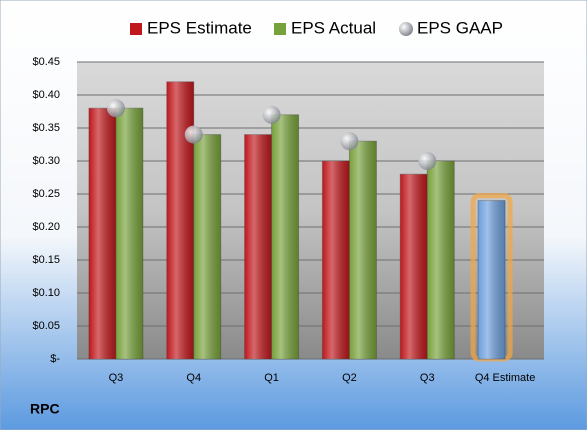 This screenshot has height=430, width=587. What do you see at coordinates (46, 227) in the screenshot?
I see `y-tick-label: $0.20` at bounding box center [46, 227].